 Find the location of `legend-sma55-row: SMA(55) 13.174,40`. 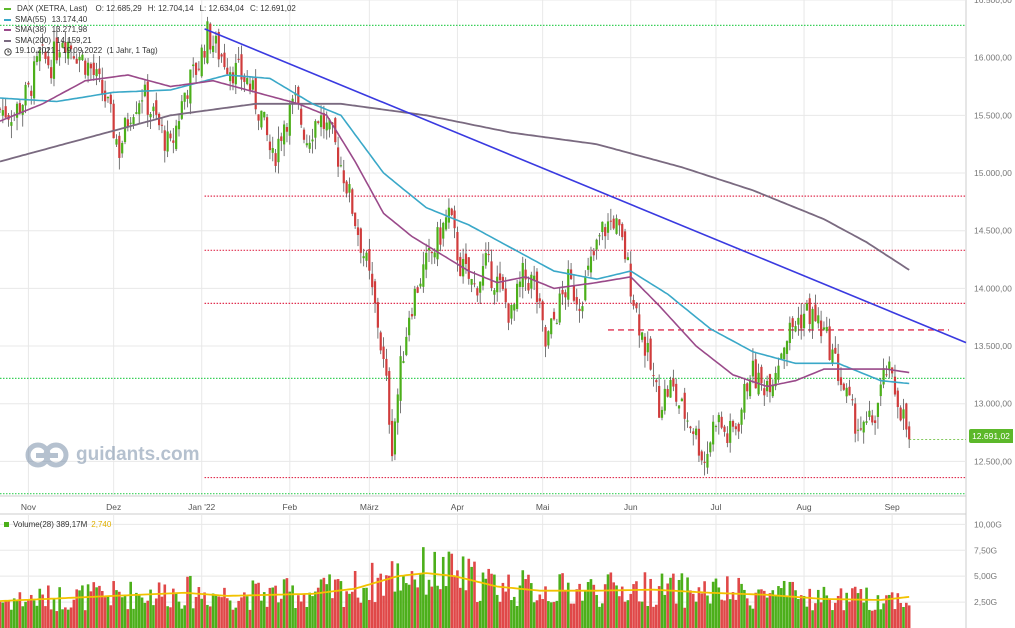

legend-sma55-row: SMA(55) 13.174,40 is located at coordinates (153, 20).